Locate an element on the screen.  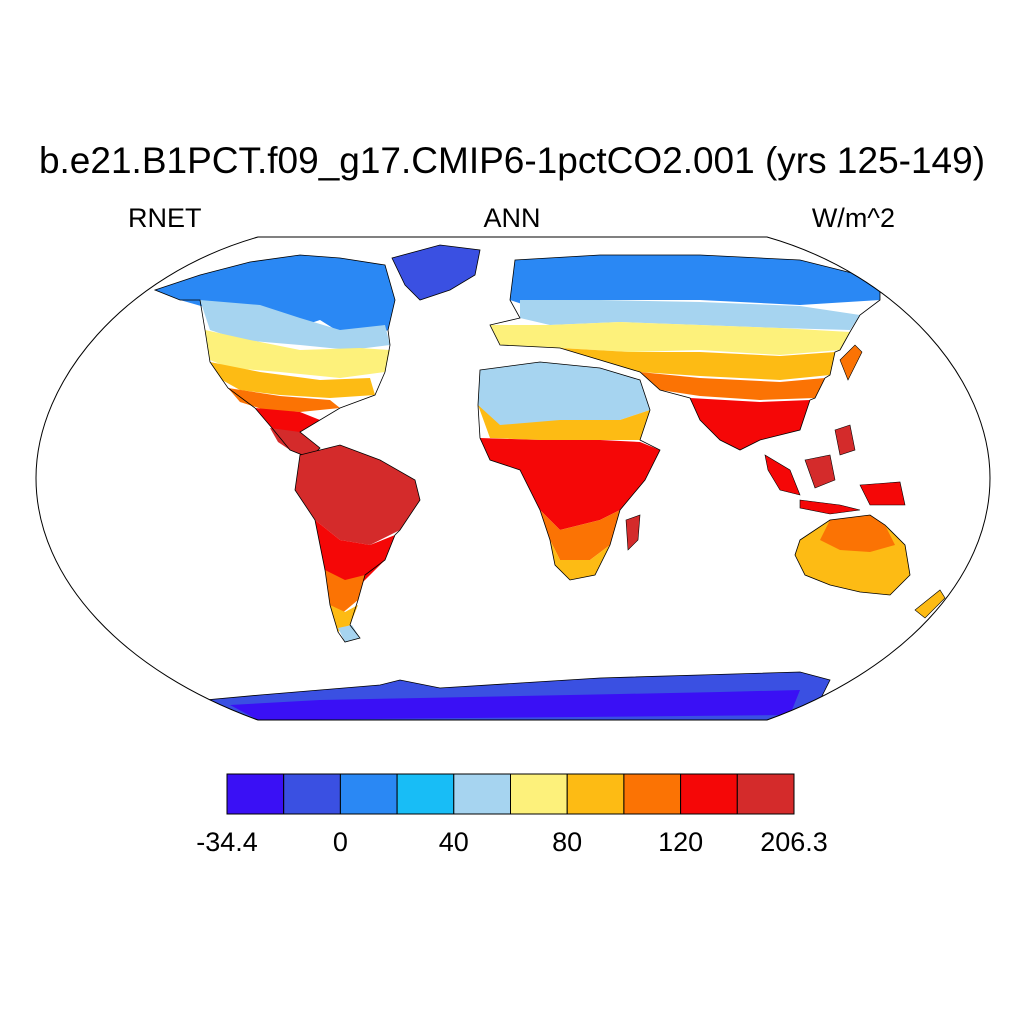
south-america is located at coordinates (357, 543).